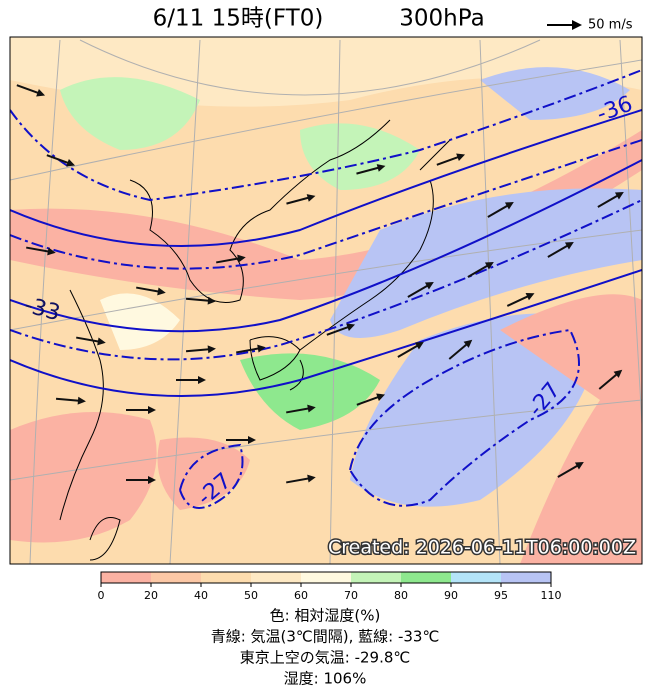  I want to click on wind-legend-label: 50 m/s, so click(610, 25).